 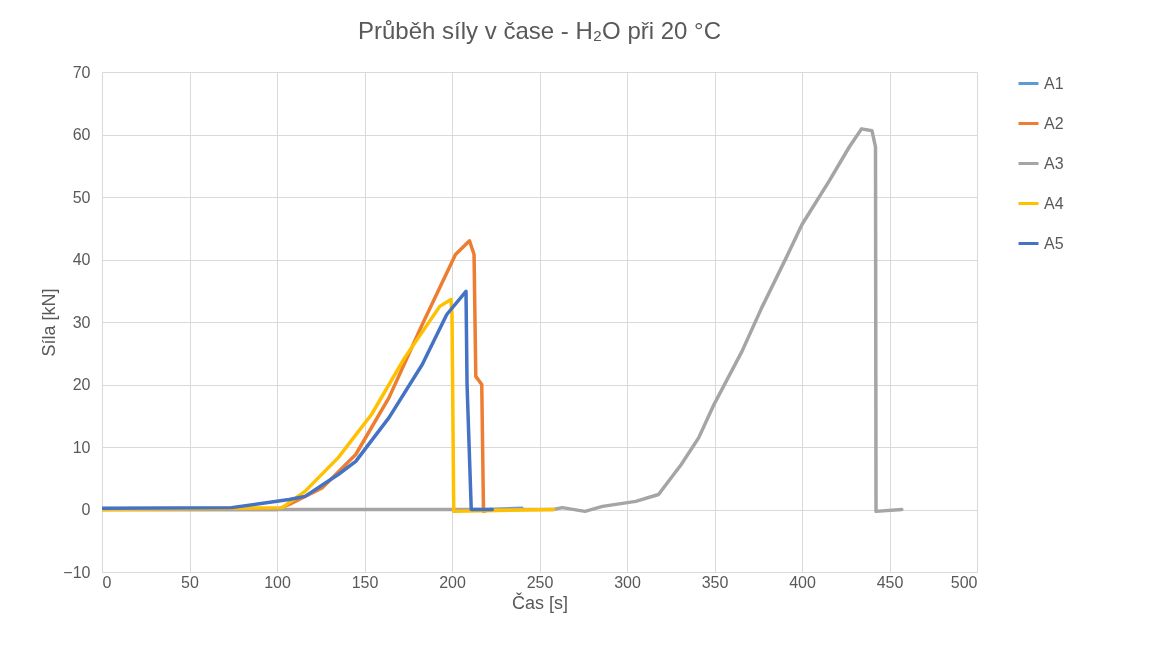 I want to click on x-tick-label: 500, so click(x=964, y=582).